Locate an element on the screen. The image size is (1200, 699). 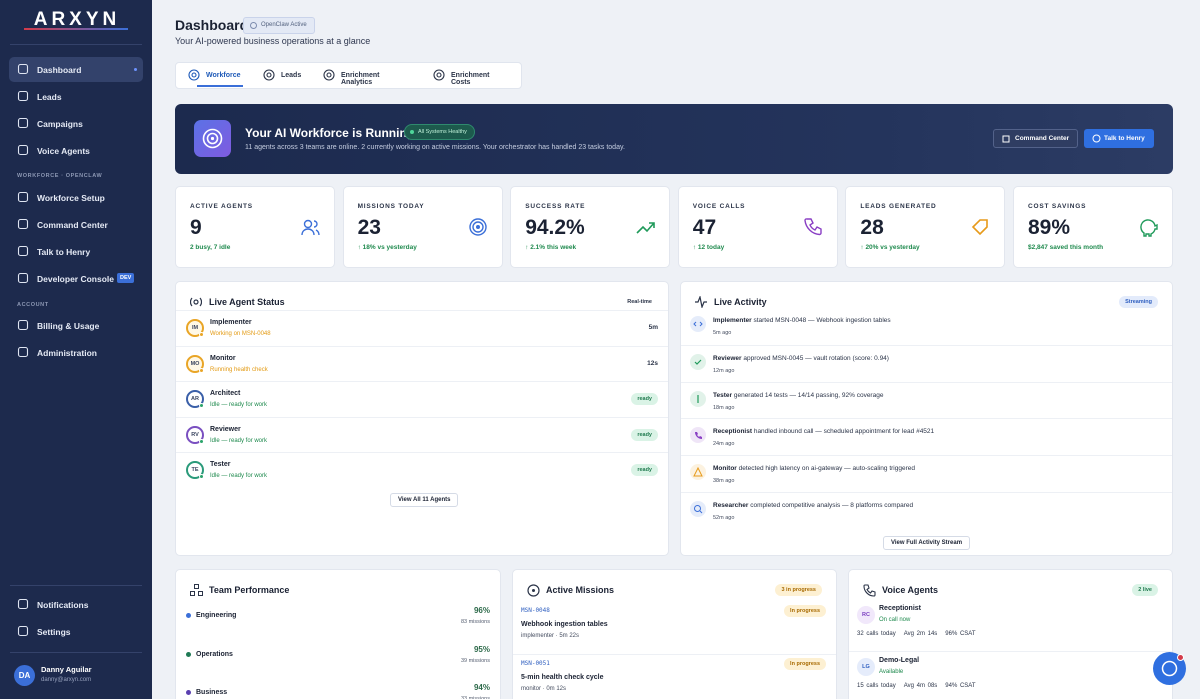
logo-underline is located at coordinates (76, 29).